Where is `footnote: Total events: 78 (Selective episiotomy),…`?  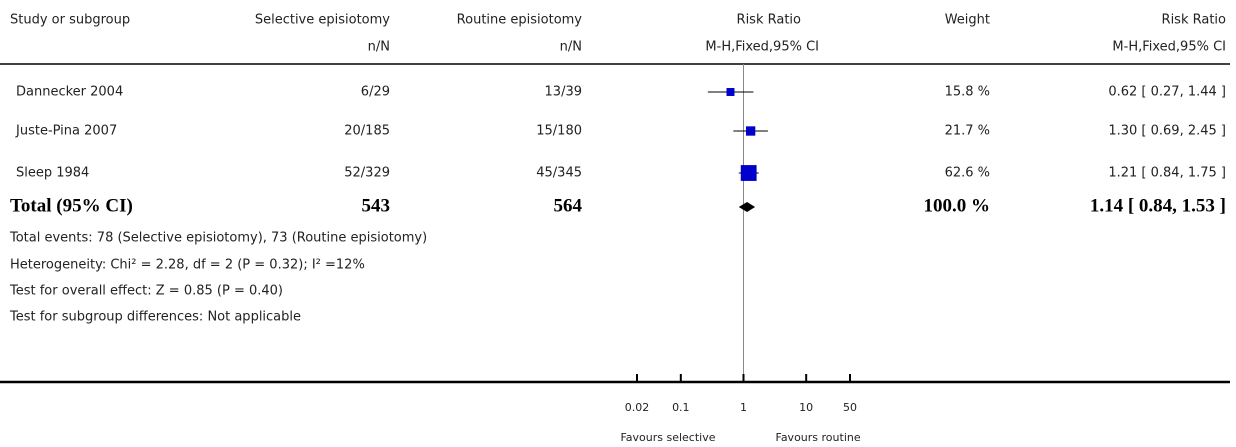
footnote: Total events: 78 (Selective episiotomy),… is located at coordinates (218, 238).